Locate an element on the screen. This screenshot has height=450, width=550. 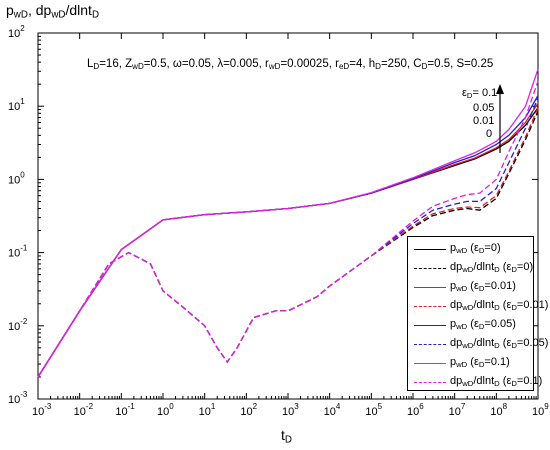
x-axis-title: tD is located at coordinates (286, 436).